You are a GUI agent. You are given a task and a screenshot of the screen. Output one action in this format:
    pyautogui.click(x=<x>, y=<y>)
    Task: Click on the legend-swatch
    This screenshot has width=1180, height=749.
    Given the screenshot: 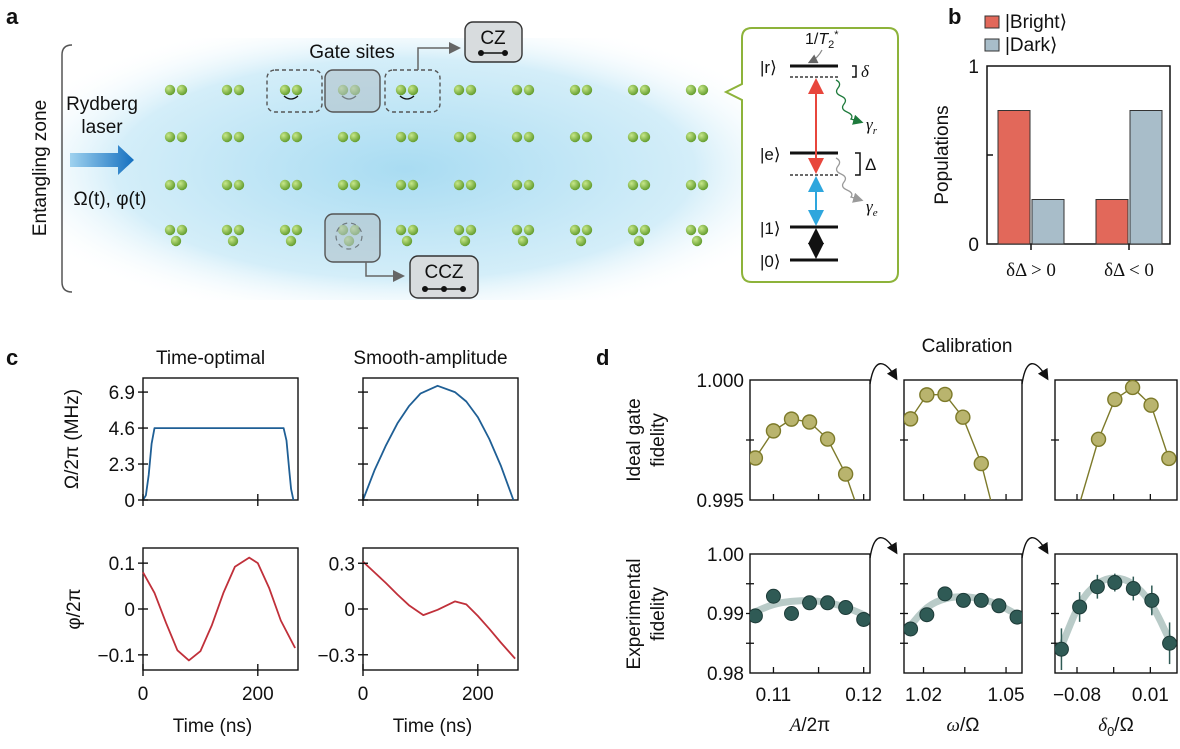 What is the action you would take?
    pyautogui.click(x=992, y=45)
    